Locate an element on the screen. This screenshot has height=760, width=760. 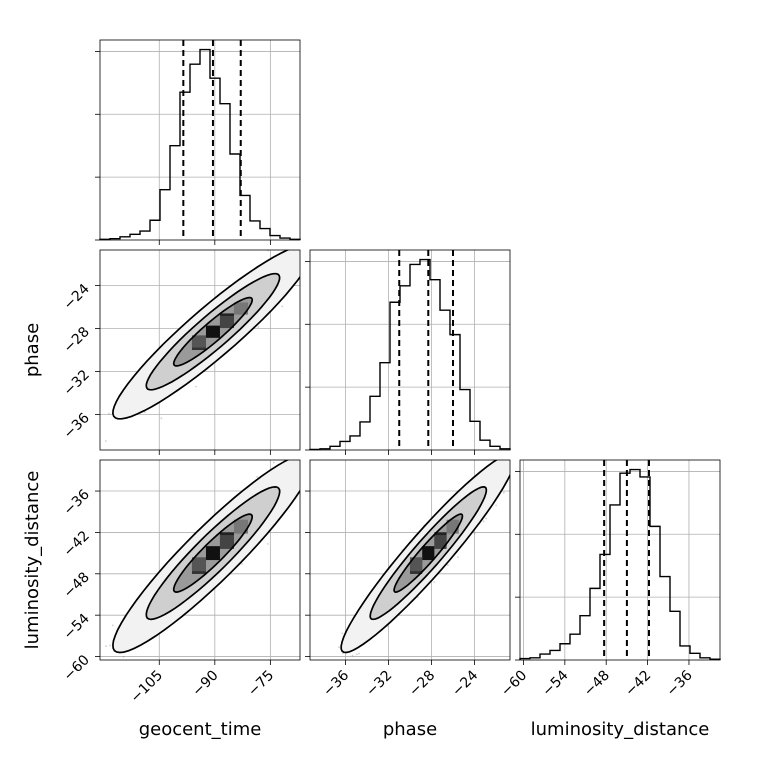
x-tick-label: −24 is located at coordinates (465, 683).